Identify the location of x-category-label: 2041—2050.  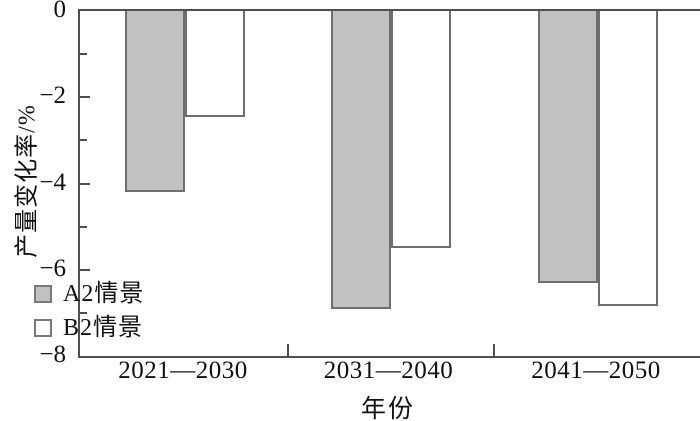
(596, 370).